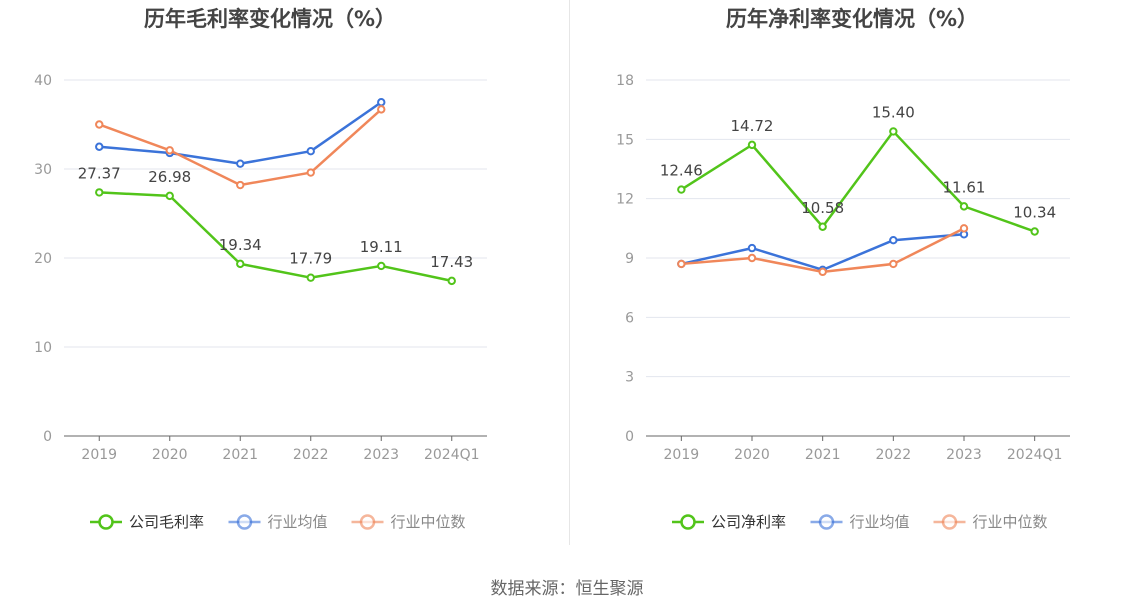 The image size is (1134, 612). What do you see at coordinates (625, 140) in the screenshot?
I see `y-tick-label: 15` at bounding box center [625, 140].